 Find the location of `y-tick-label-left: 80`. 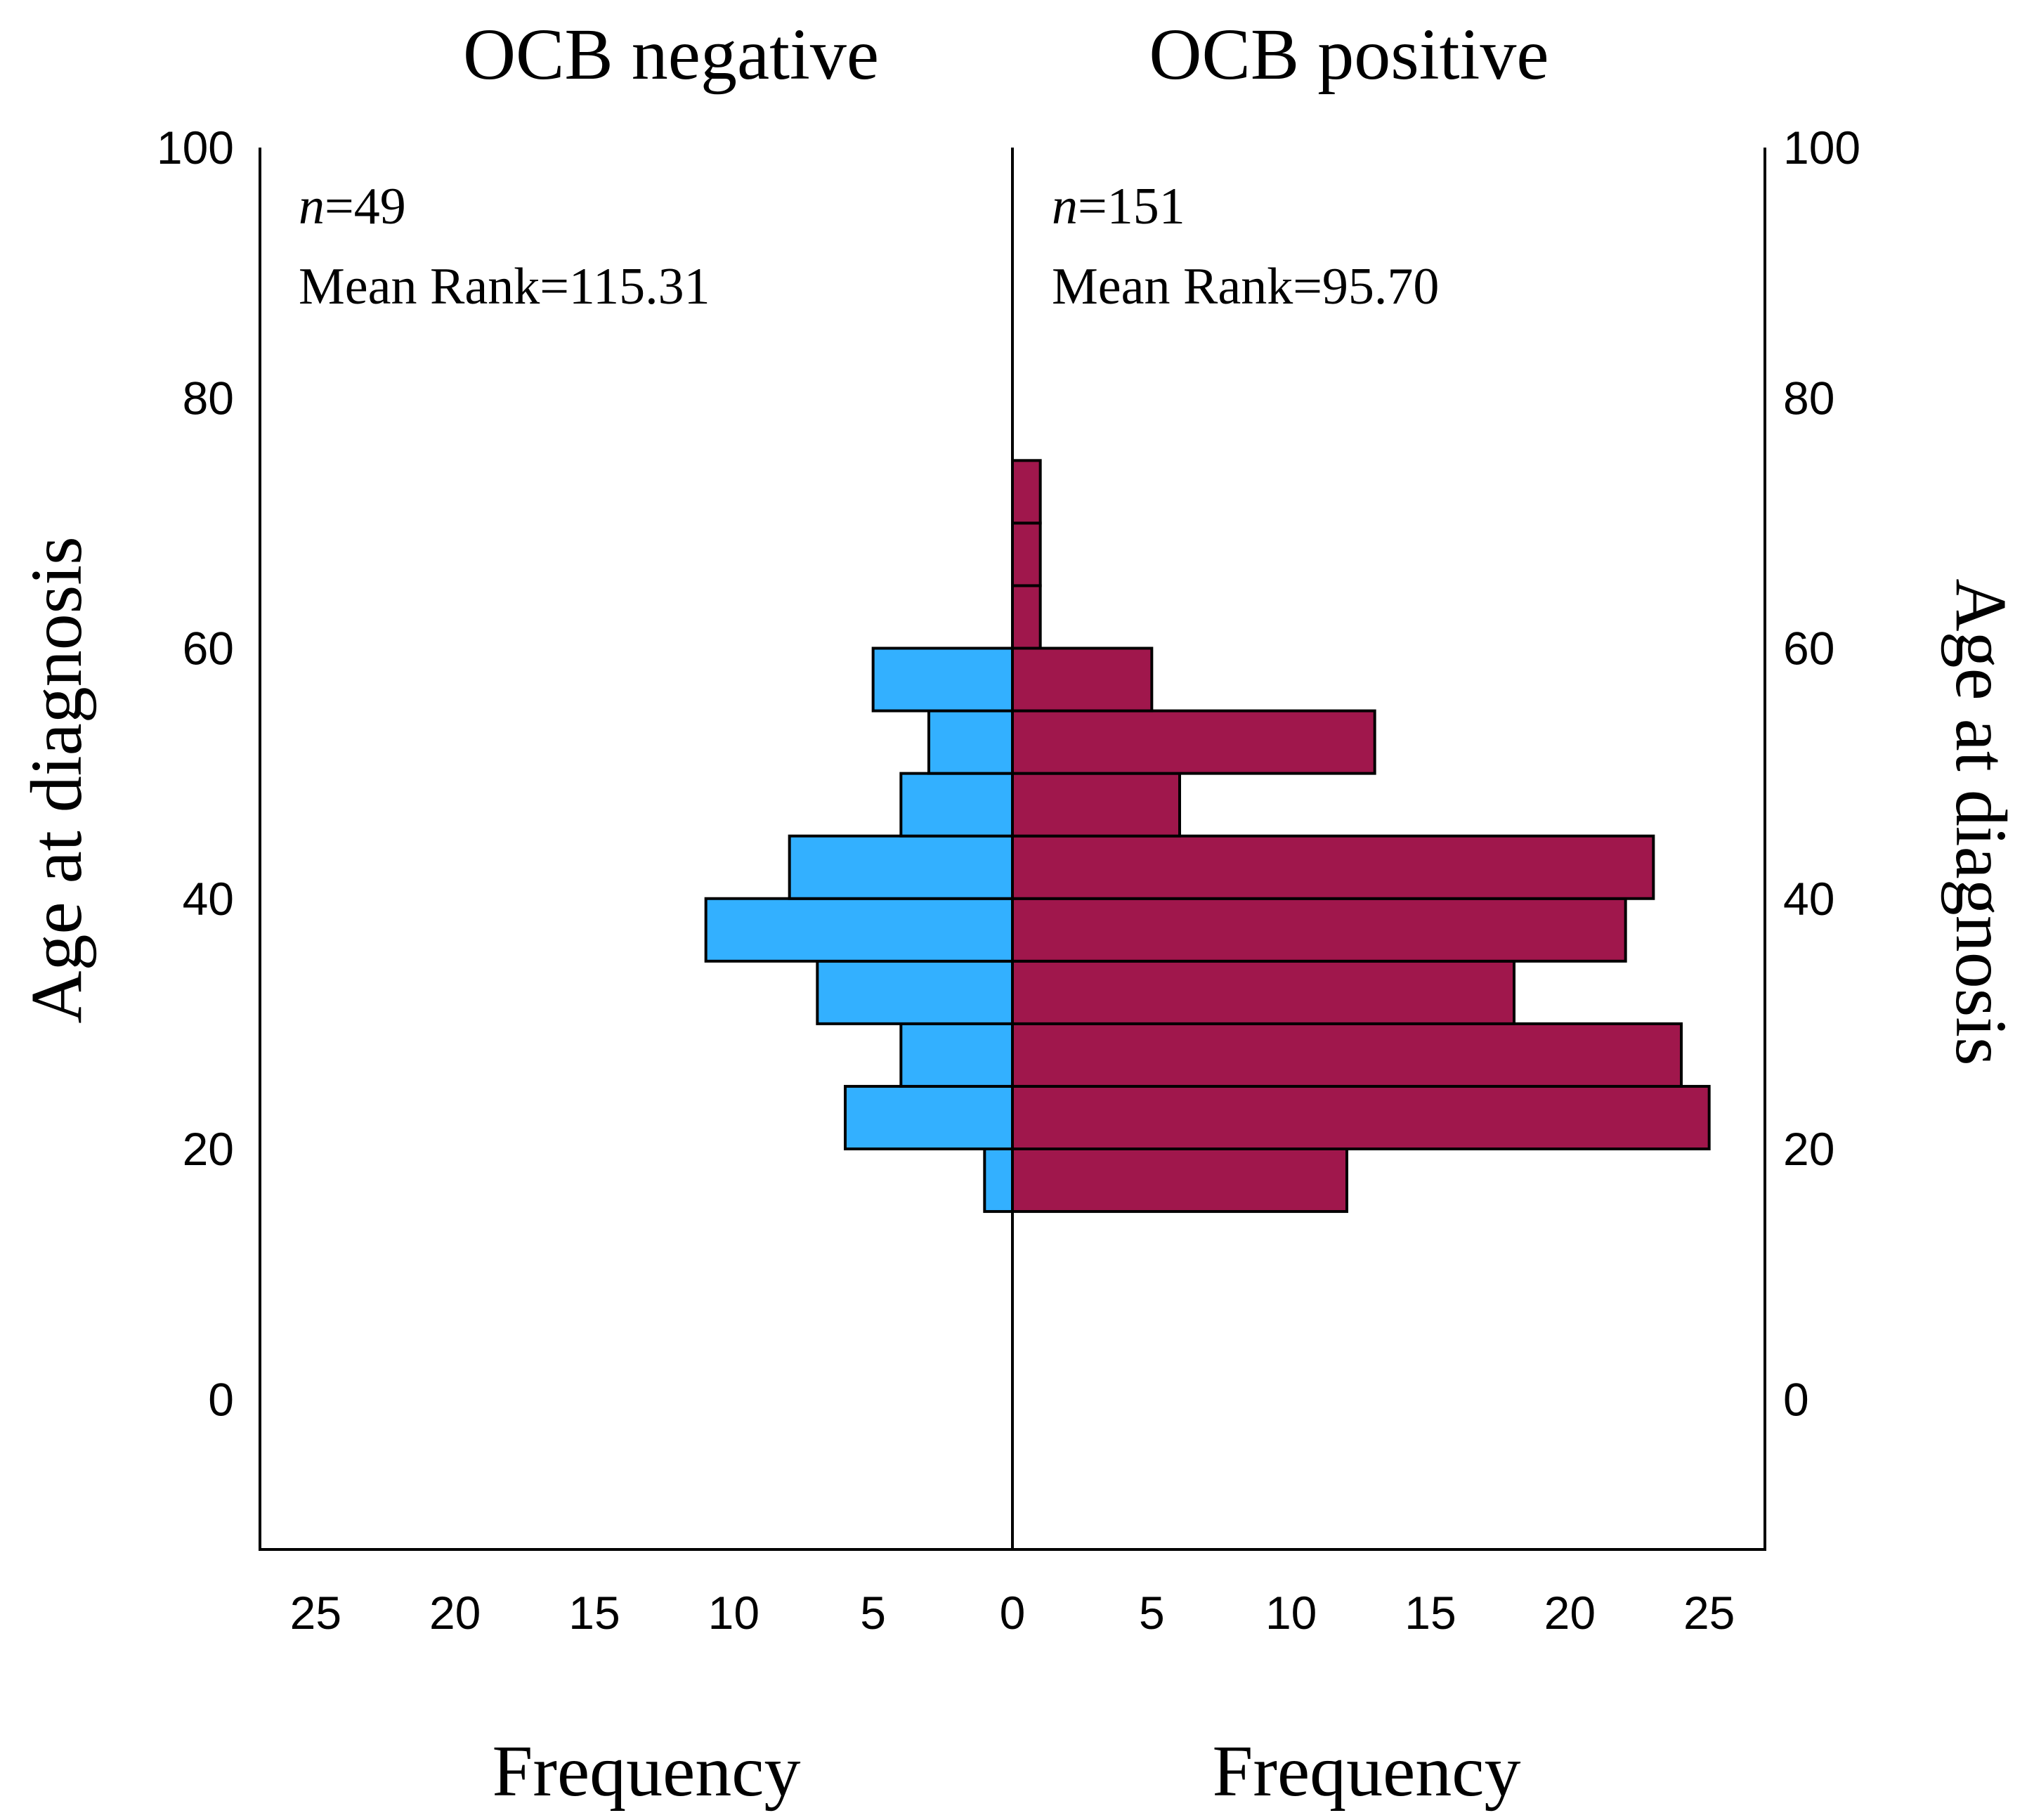

y-tick-label-left: 80 is located at coordinates (208, 398).